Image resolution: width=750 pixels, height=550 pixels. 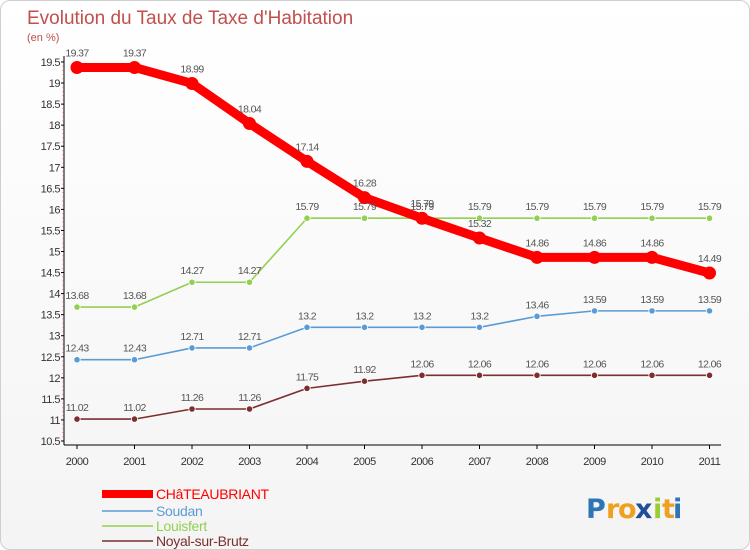 I want to click on y-tick-label: 14, so click(x=55, y=295).